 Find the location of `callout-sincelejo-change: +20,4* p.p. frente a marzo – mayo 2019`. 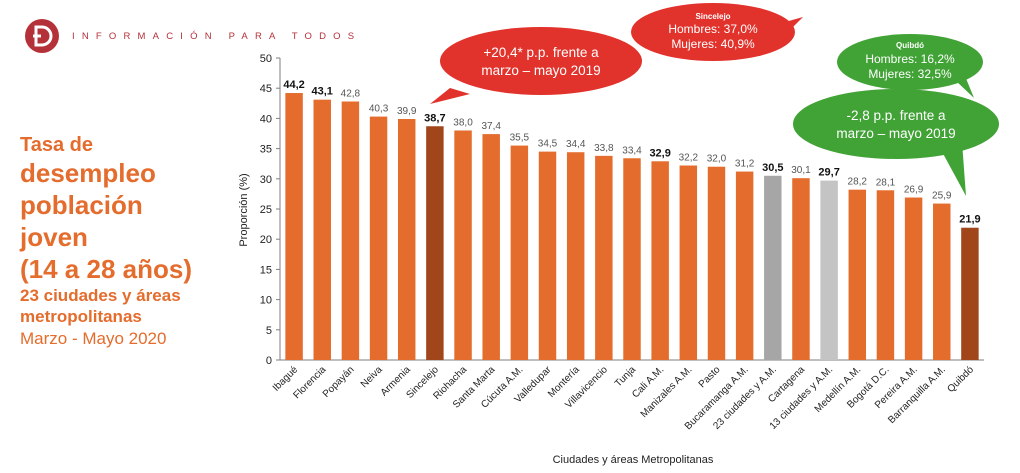

callout-sincelejo-change: +20,4* p.p. frente a marzo – mayo 2019 is located at coordinates (536, 65).